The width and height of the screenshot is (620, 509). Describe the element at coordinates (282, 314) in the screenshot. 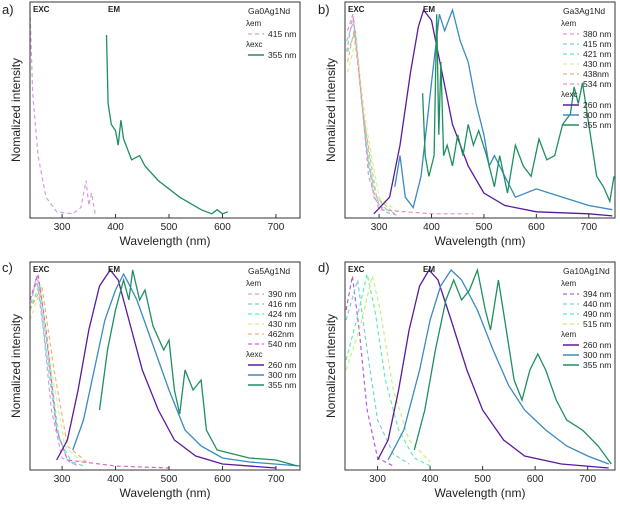

I see `legend-entry: 424 nm` at that location.